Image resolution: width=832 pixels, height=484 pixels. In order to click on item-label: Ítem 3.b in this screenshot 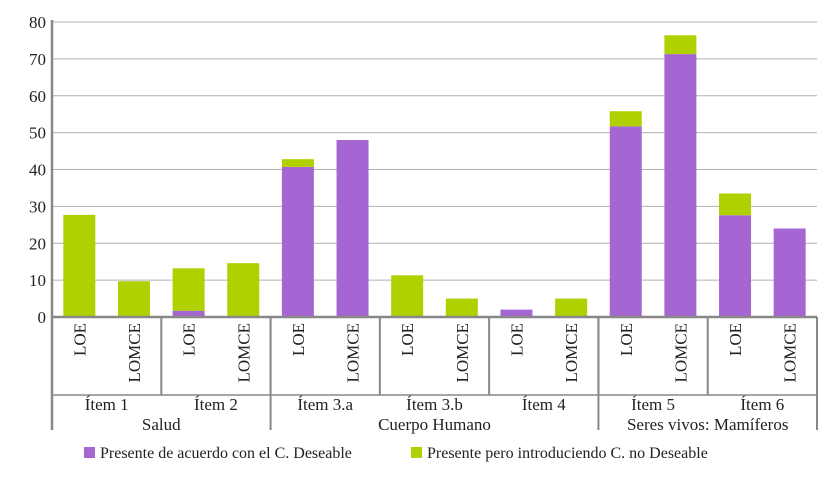, I will do `click(434, 404)`.